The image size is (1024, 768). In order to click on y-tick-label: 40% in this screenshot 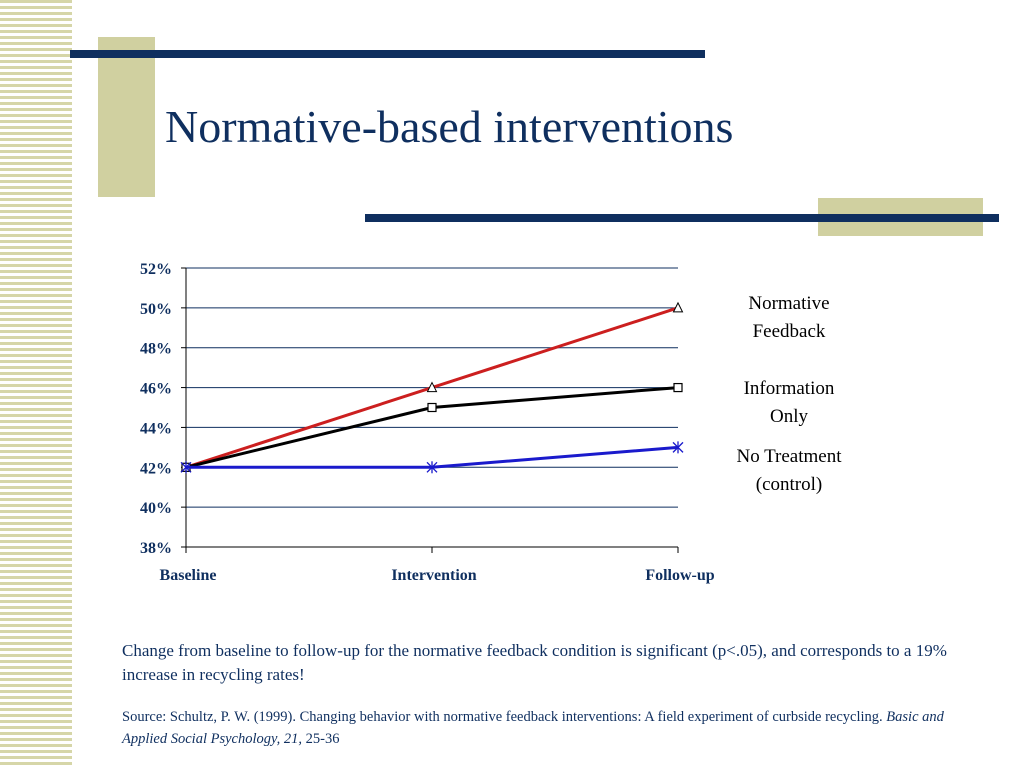, I will do `click(156, 508)`.